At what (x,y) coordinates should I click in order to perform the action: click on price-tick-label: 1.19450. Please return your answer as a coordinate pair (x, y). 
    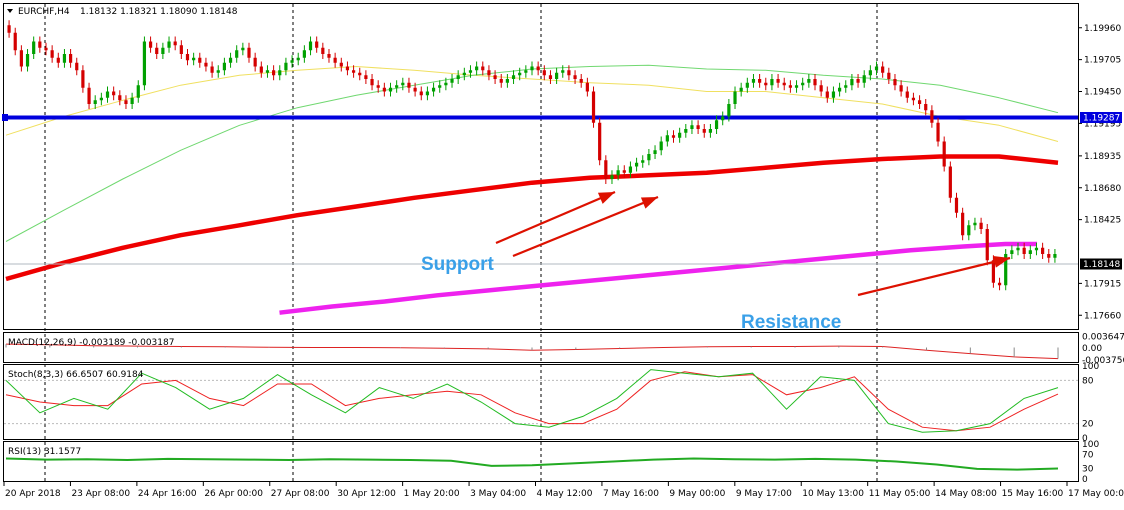
    Looking at the image, I should click on (1102, 93).